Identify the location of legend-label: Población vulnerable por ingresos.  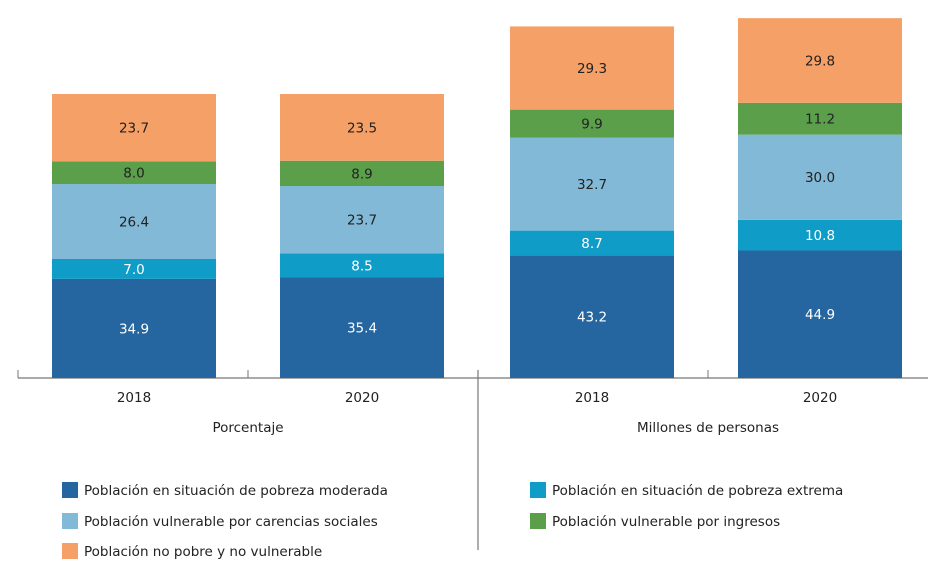
(666, 522).